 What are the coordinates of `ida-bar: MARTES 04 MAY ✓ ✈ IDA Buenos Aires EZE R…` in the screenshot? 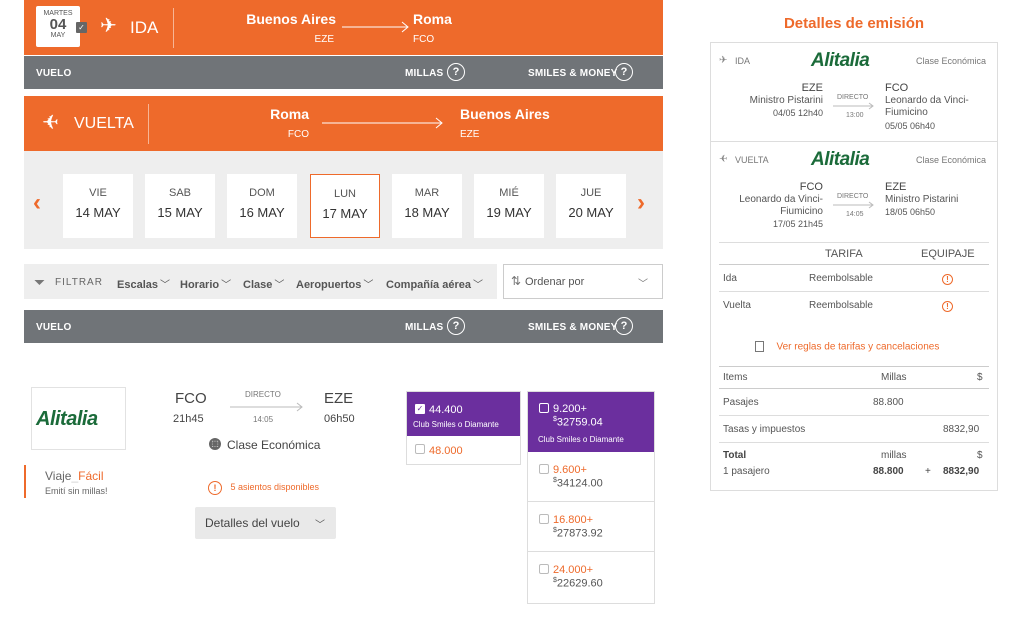 It's located at (343, 27).